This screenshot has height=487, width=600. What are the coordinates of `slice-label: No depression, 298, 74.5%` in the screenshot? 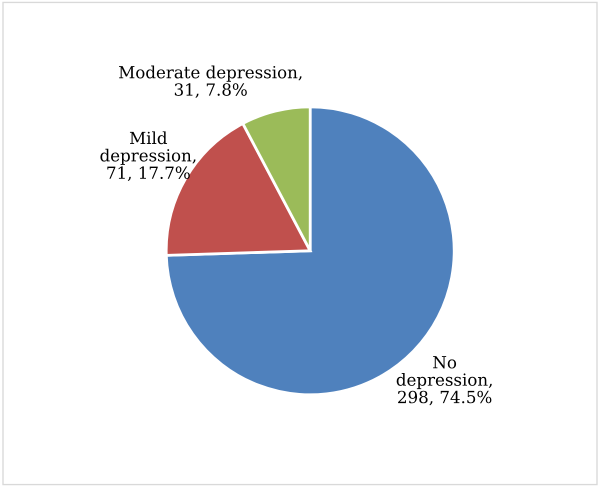 It's located at (444, 381).